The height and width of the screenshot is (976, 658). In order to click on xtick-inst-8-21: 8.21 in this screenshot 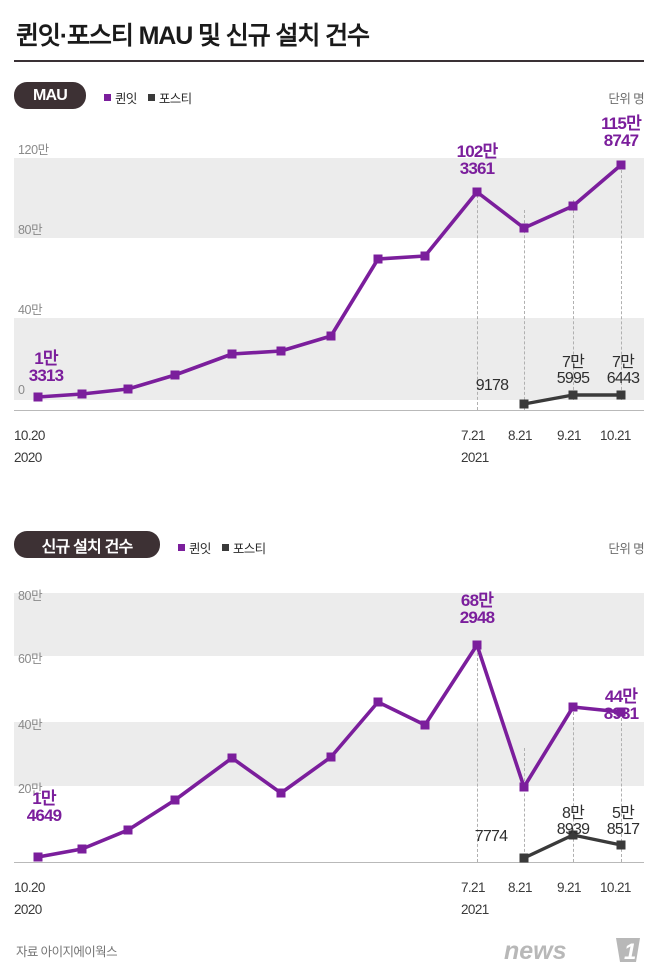, I will do `click(520, 887)`.